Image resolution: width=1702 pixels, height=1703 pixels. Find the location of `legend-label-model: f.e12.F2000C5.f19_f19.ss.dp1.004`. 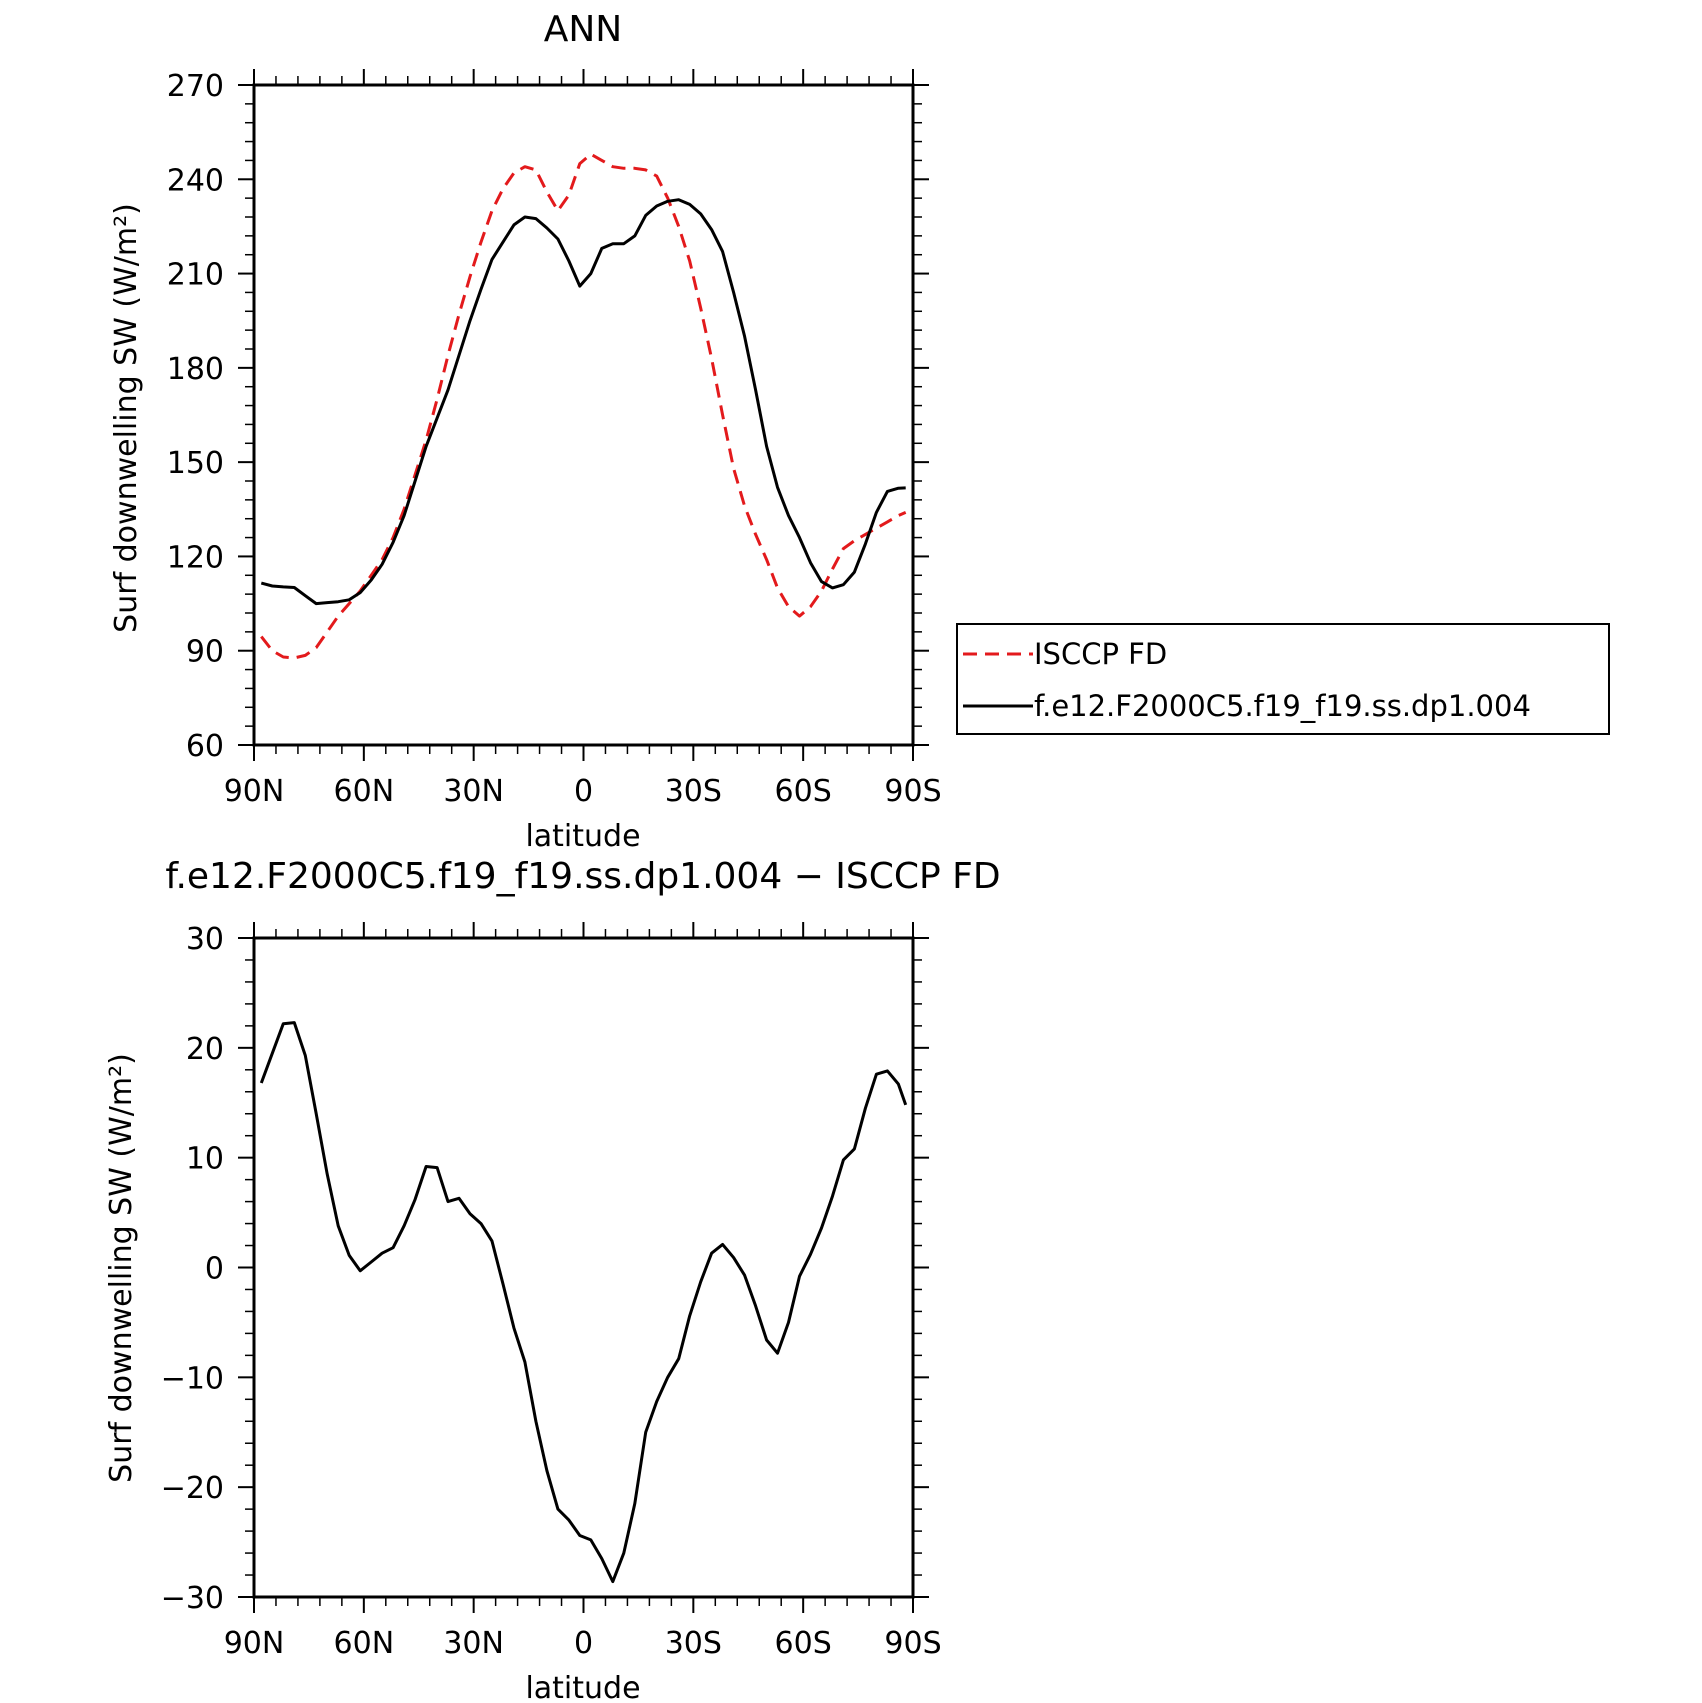

legend-label-model: f.e12.F2000C5.f19_f19.ss.dp1.004 is located at coordinates (1282, 706).